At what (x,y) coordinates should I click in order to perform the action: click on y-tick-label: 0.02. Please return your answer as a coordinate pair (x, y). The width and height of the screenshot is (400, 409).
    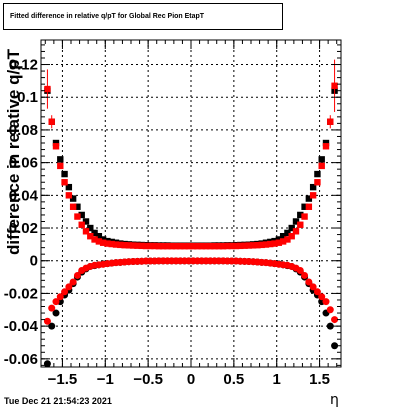
    Looking at the image, I should click on (23, 228).